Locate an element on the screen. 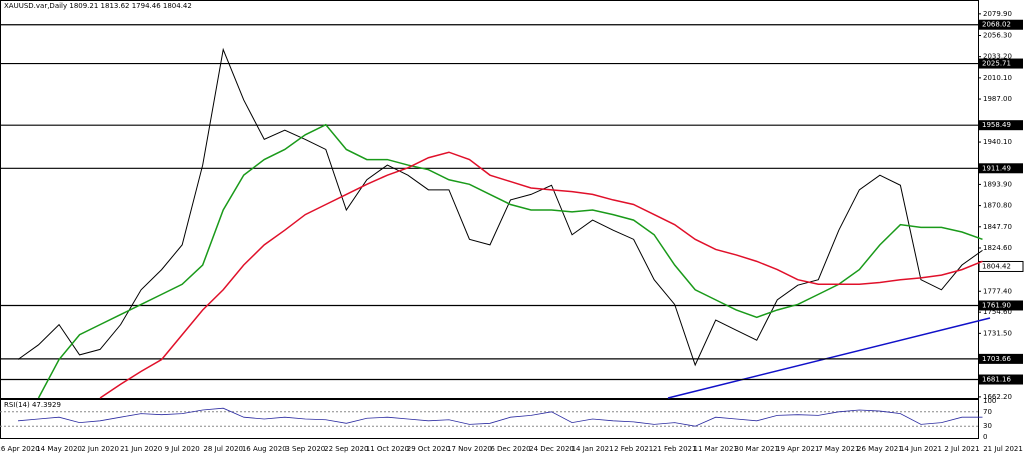 Image resolution: width=1024 pixels, height=455 pixels. current-label: 1804.42 is located at coordinates (996, 266).